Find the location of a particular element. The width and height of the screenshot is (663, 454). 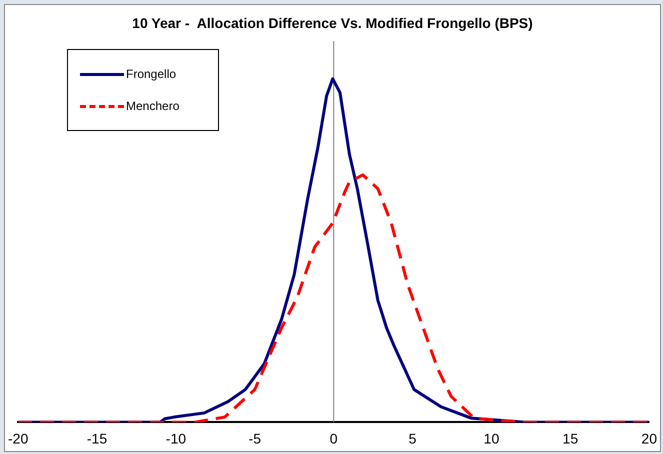

x-tick-label: 10 is located at coordinates (492, 438).